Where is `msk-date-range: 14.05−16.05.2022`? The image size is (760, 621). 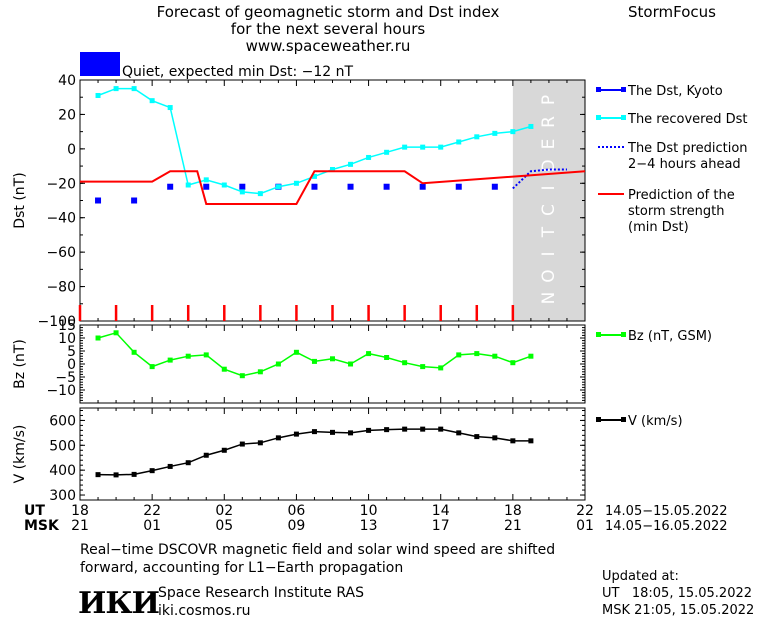 msk-date-range: 14.05−16.05.2022 is located at coordinates (666, 526).